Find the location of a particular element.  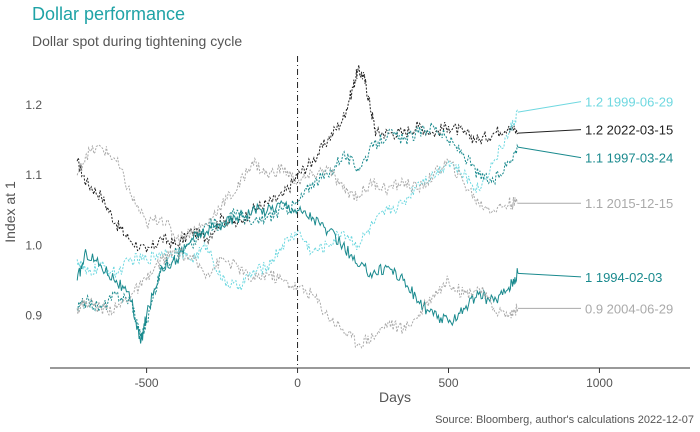

chart-subtitle: Dollar spot during tightening cycle is located at coordinates (137, 41).